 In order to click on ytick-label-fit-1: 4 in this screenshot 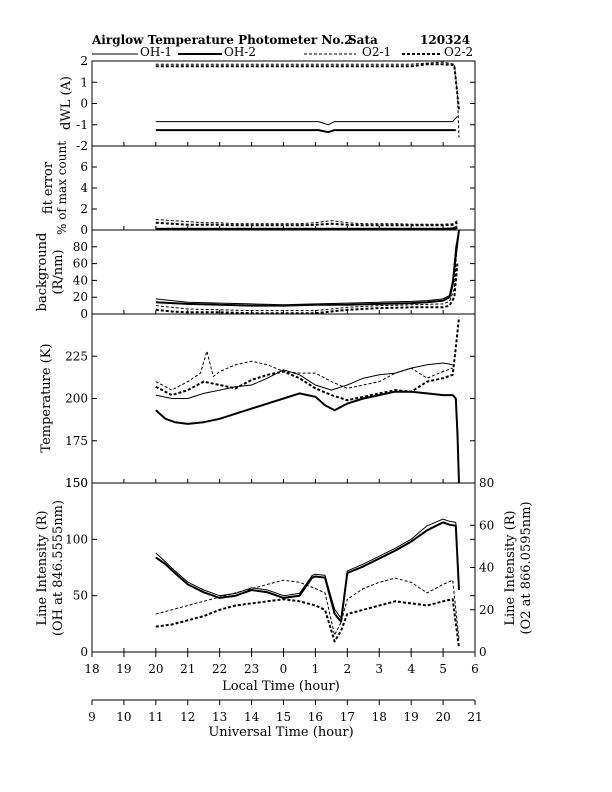, I will do `click(84, 188)`.